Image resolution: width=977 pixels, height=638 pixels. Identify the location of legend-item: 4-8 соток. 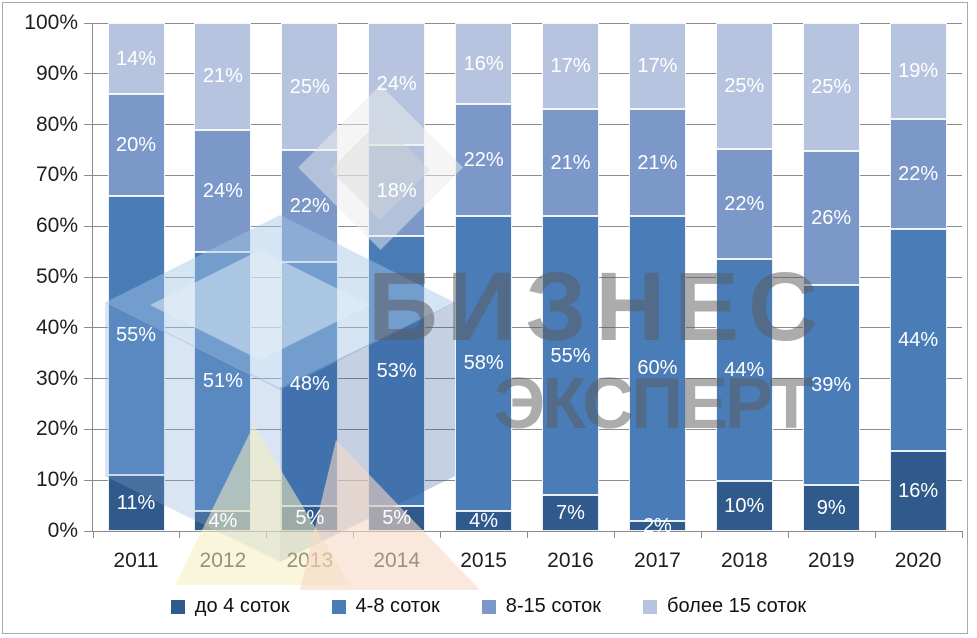
(385, 606).